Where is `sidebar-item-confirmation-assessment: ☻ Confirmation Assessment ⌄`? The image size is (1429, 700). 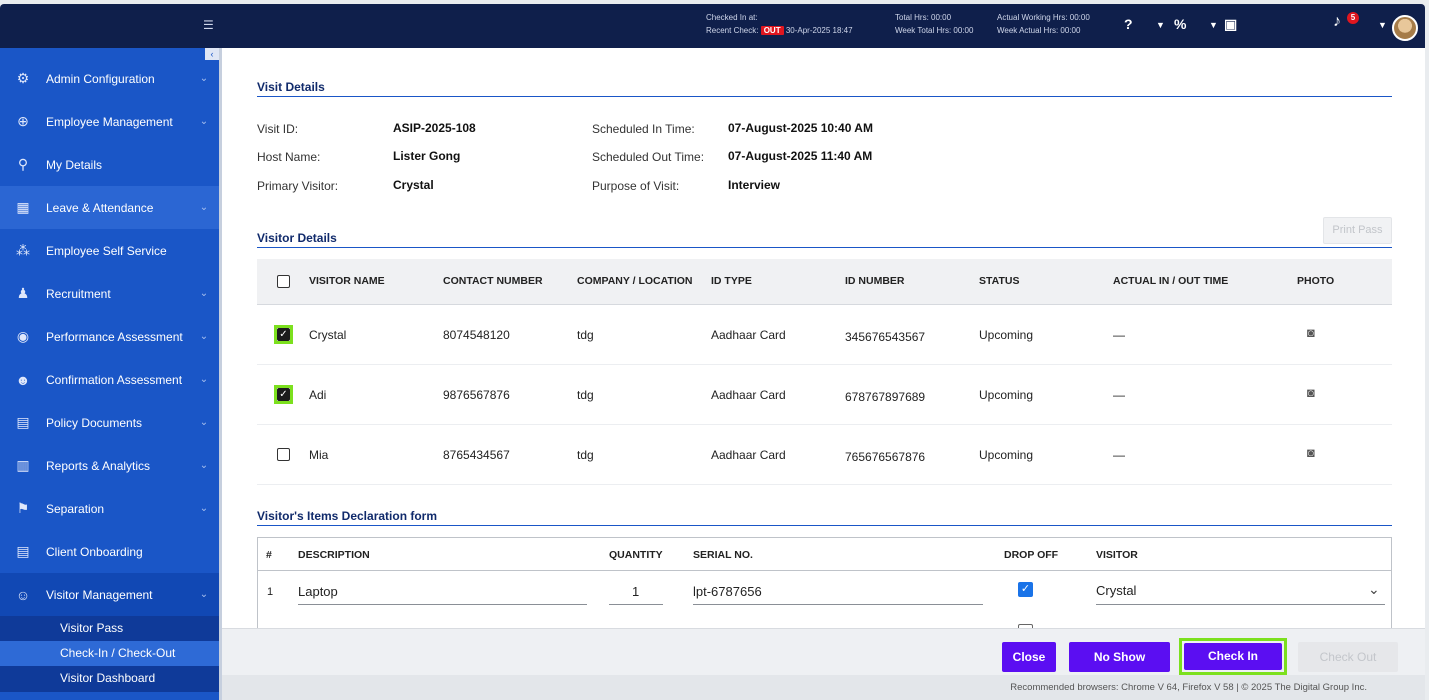 sidebar-item-confirmation-assessment: ☻ Confirmation Assessment ⌄ is located at coordinates (109, 379).